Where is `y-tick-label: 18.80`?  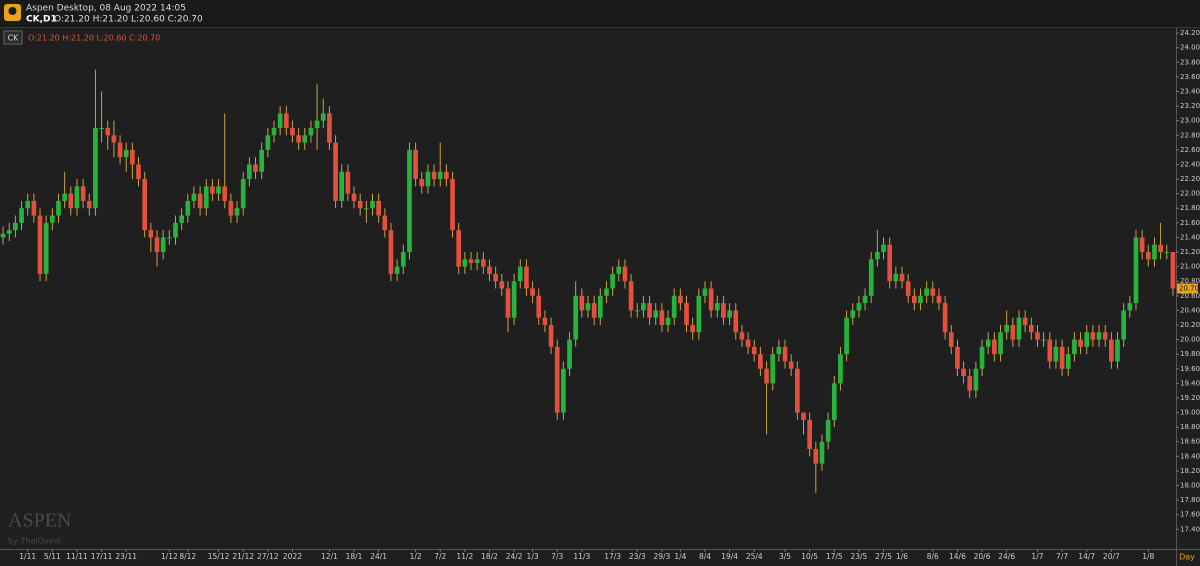
y-tick-label: 18.80 is located at coordinates (1190, 427).